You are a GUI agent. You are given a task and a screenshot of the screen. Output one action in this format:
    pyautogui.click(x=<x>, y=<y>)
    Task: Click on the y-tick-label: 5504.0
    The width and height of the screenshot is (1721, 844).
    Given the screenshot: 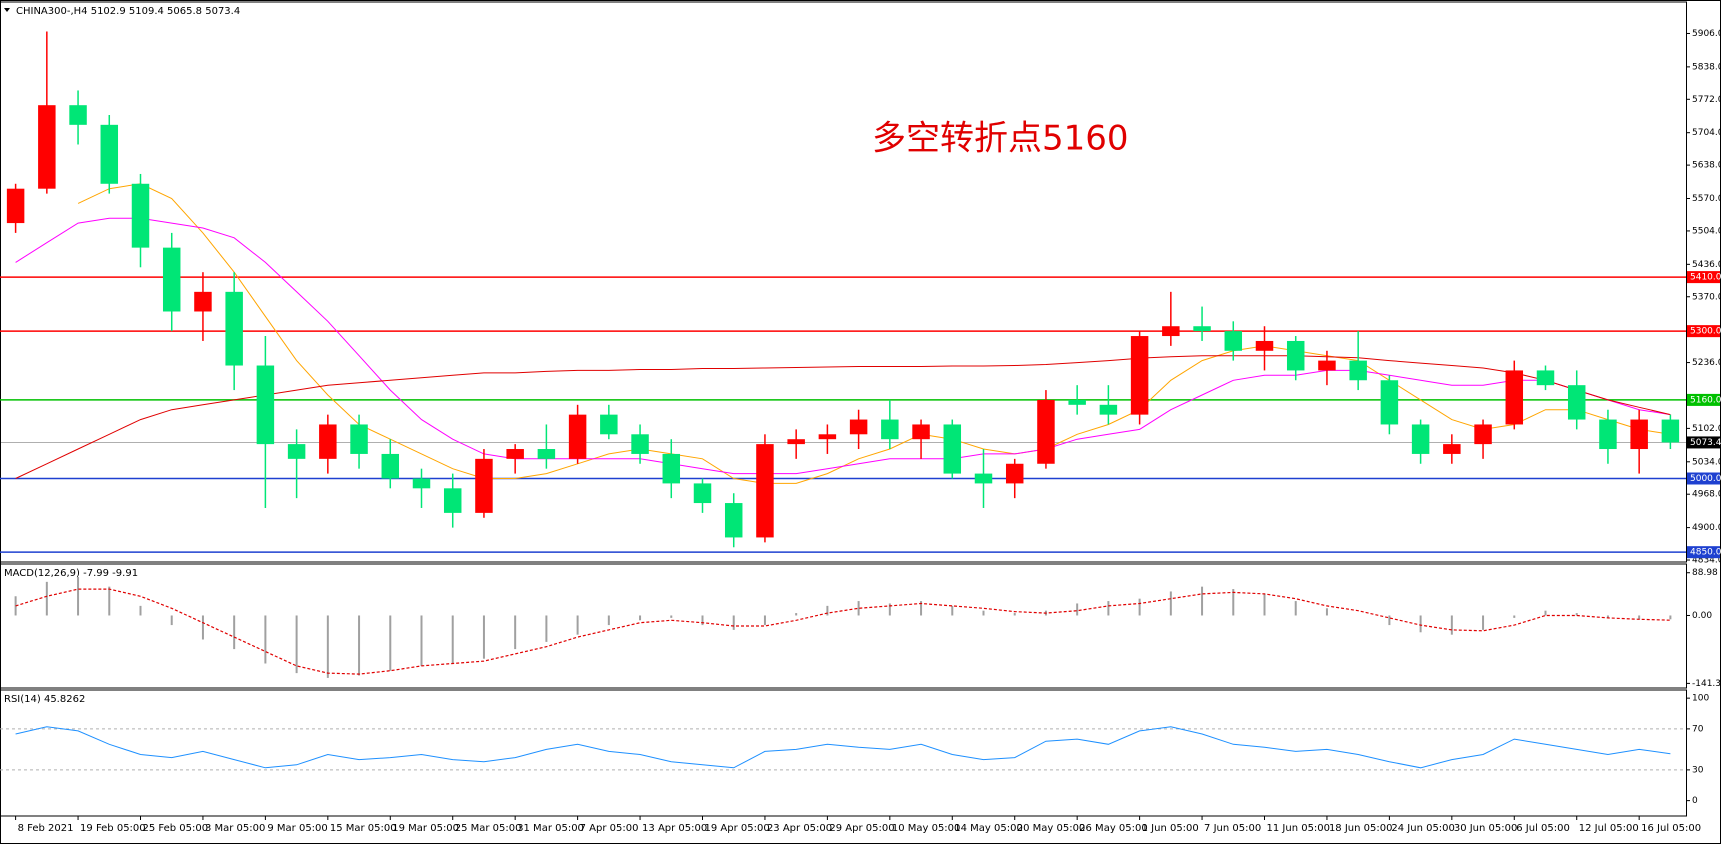 What is the action you would take?
    pyautogui.click(x=1706, y=231)
    